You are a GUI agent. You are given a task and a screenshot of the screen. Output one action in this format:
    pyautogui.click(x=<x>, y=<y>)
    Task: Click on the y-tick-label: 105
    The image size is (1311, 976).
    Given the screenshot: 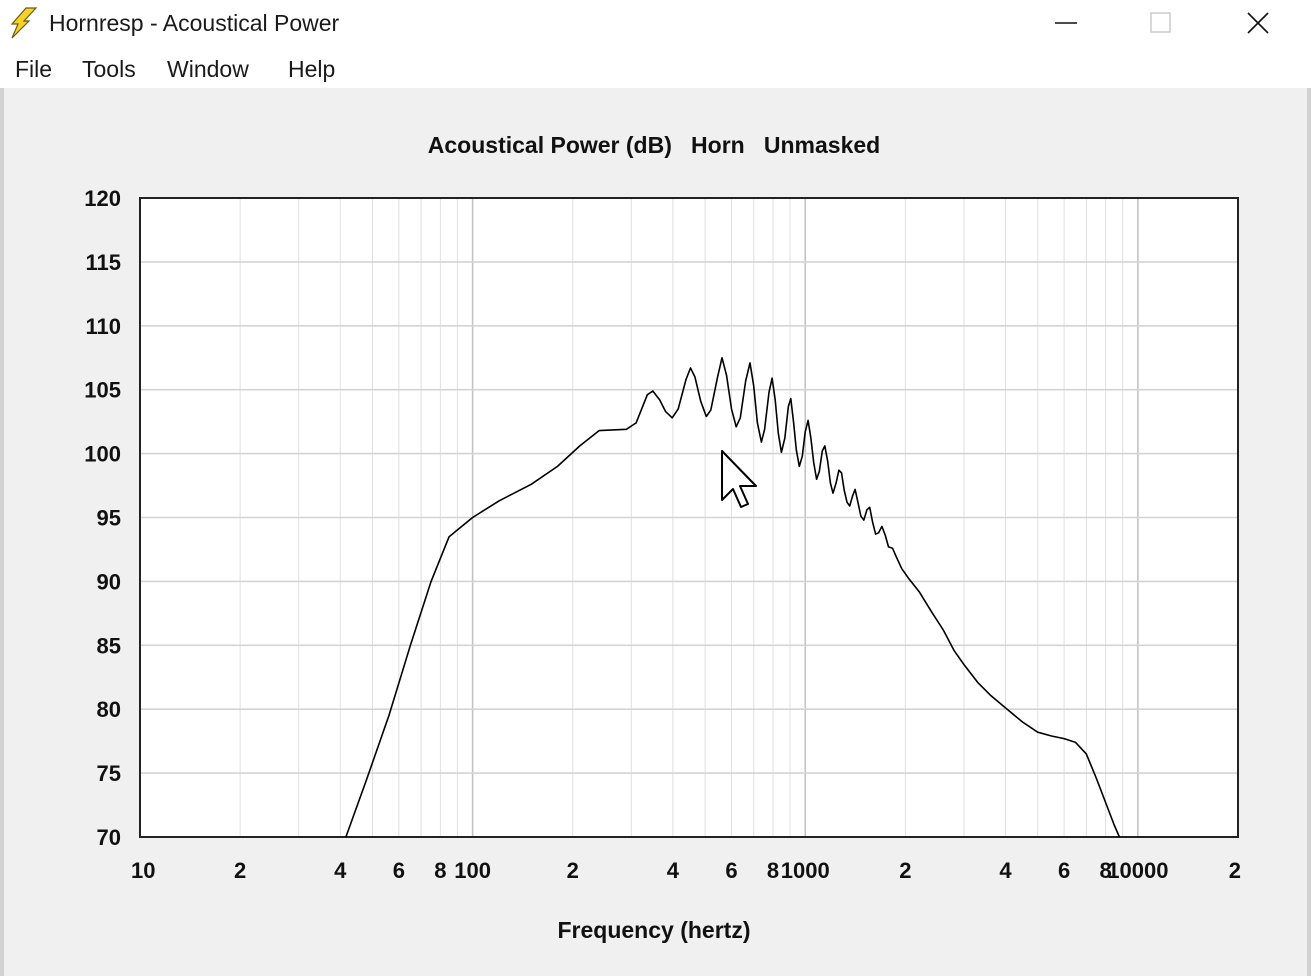 What is the action you would take?
    pyautogui.click(x=102, y=390)
    